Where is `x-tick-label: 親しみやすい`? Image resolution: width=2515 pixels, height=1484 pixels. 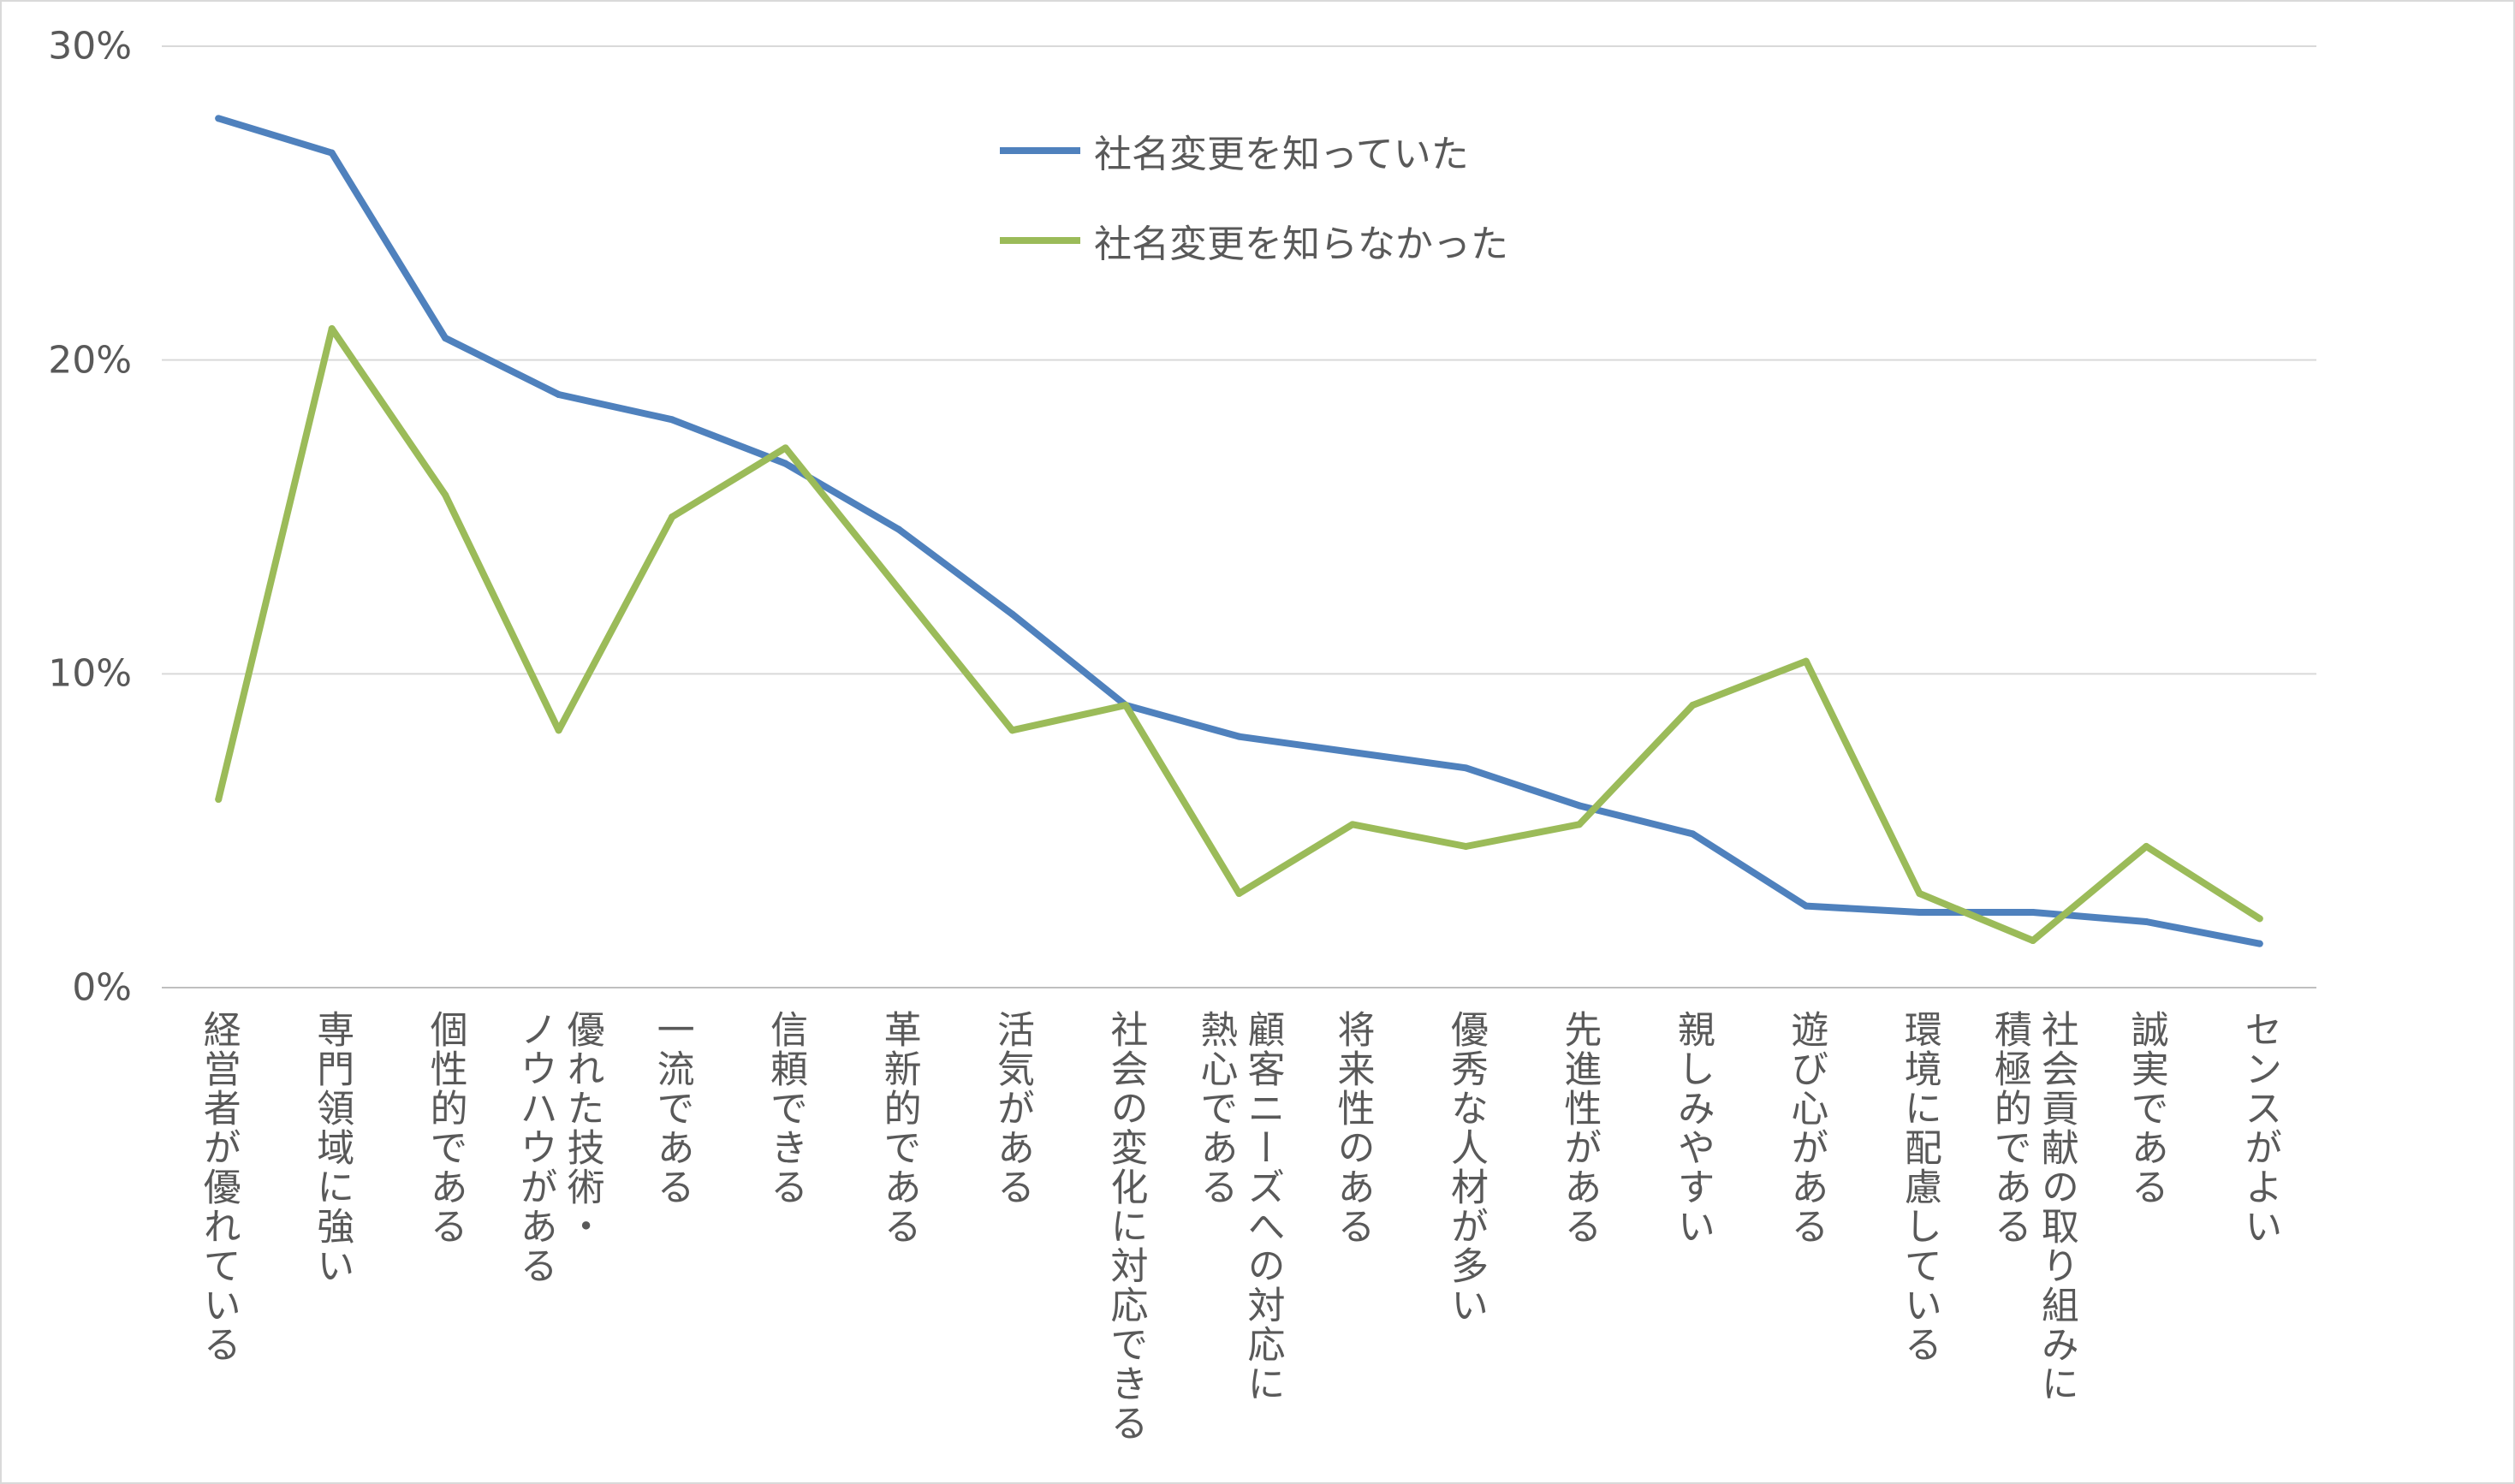
x-tick-label: 親しみやすい is located at coordinates (1692, 1128).